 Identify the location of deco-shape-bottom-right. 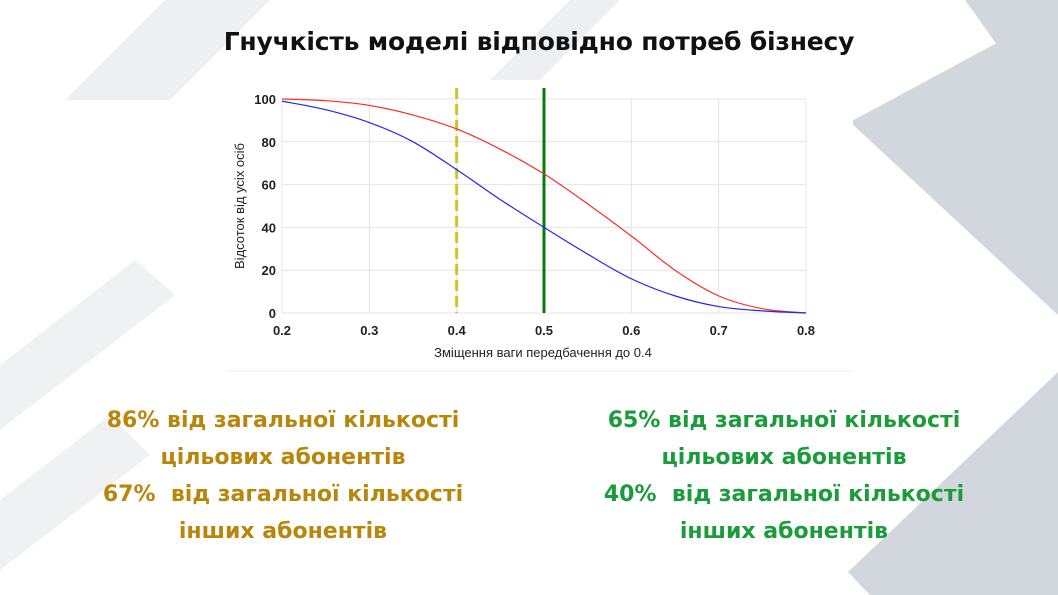
(953, 483).